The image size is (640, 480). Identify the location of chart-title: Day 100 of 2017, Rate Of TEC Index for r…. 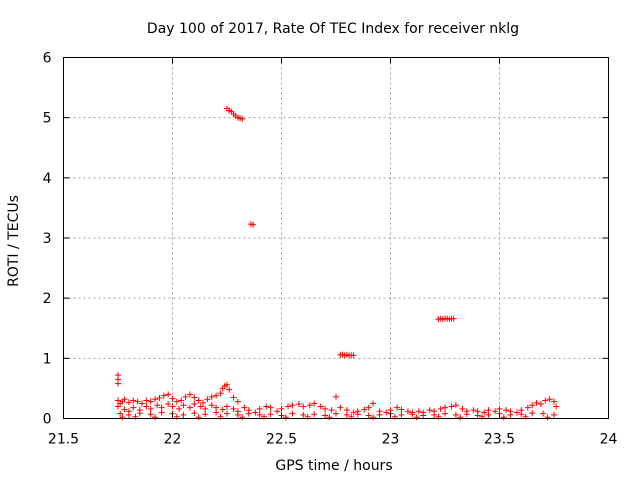
(333, 29).